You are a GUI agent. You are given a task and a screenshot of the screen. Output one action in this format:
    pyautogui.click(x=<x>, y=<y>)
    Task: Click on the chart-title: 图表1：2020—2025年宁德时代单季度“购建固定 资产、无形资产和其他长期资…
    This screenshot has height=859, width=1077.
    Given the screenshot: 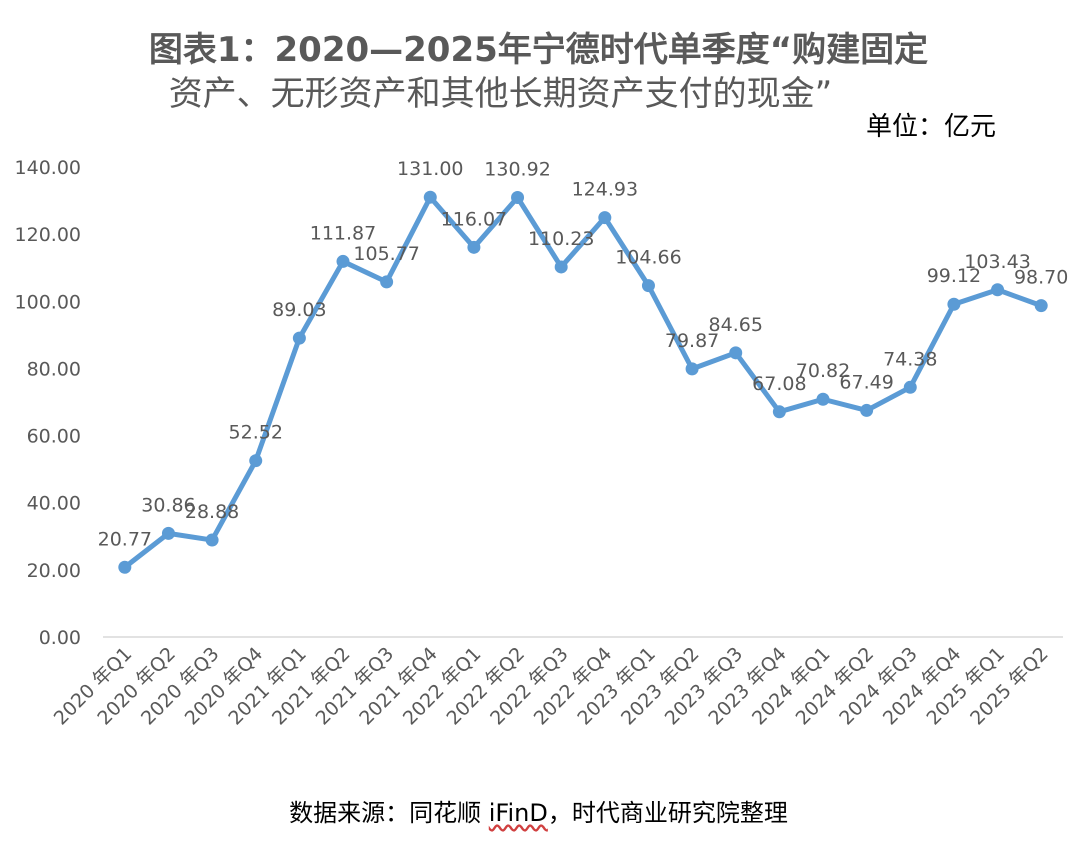 What is the action you would take?
    pyautogui.click(x=538, y=72)
    